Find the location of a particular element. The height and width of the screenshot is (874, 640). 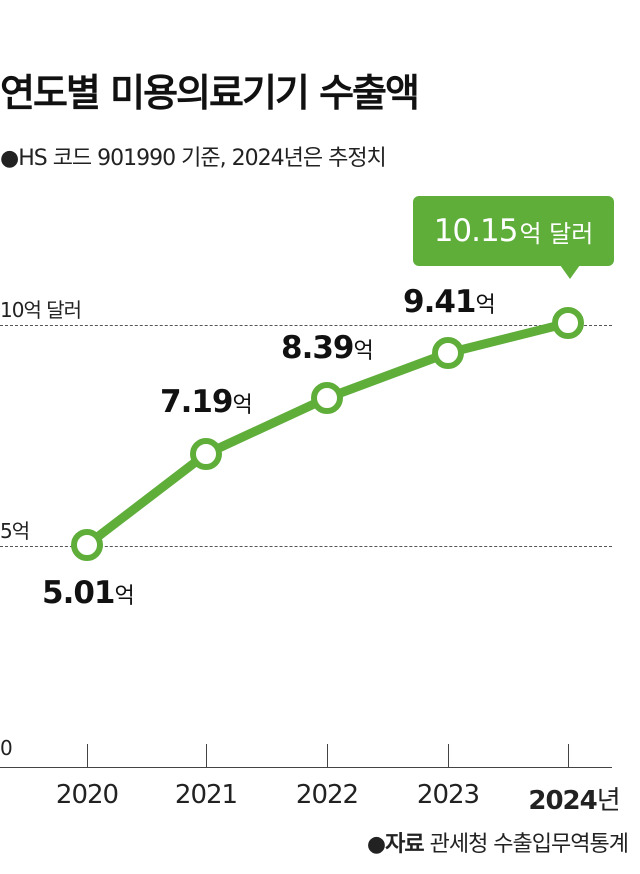

marker-2021 is located at coordinates (206, 454).